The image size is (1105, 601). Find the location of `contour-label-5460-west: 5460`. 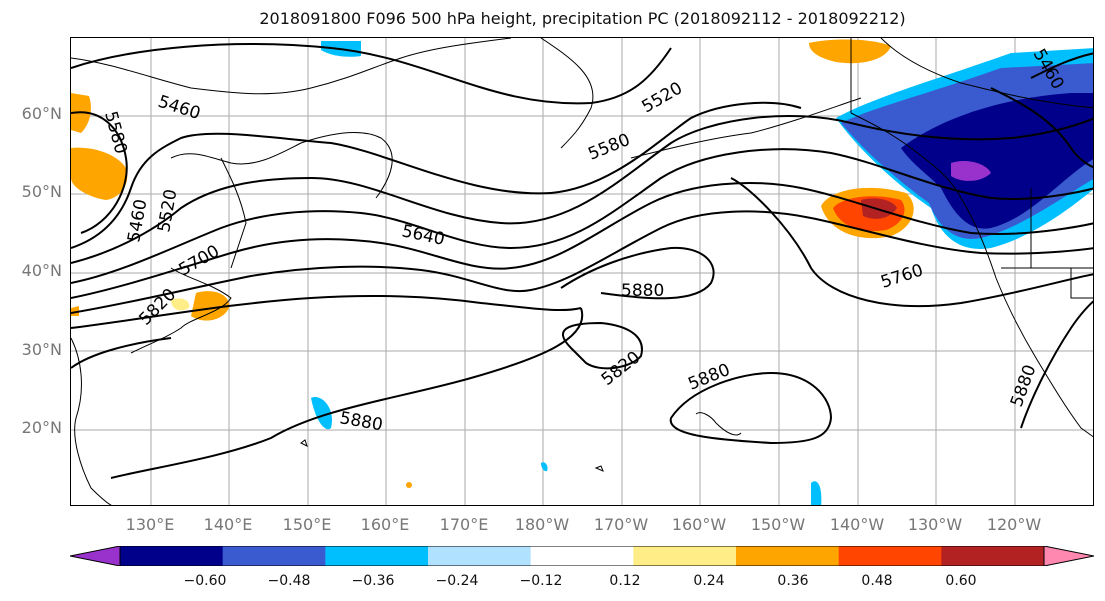

contour-label-5460-west: 5460 is located at coordinates (178, 108).